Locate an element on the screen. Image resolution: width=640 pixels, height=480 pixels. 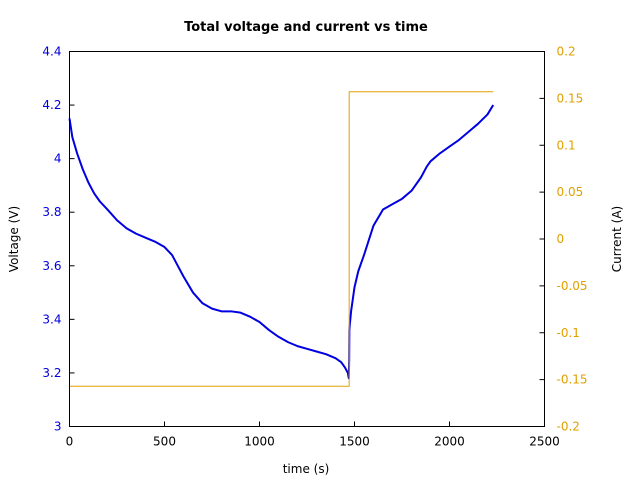
left-tick-label: 3.6 is located at coordinates (51, 266).